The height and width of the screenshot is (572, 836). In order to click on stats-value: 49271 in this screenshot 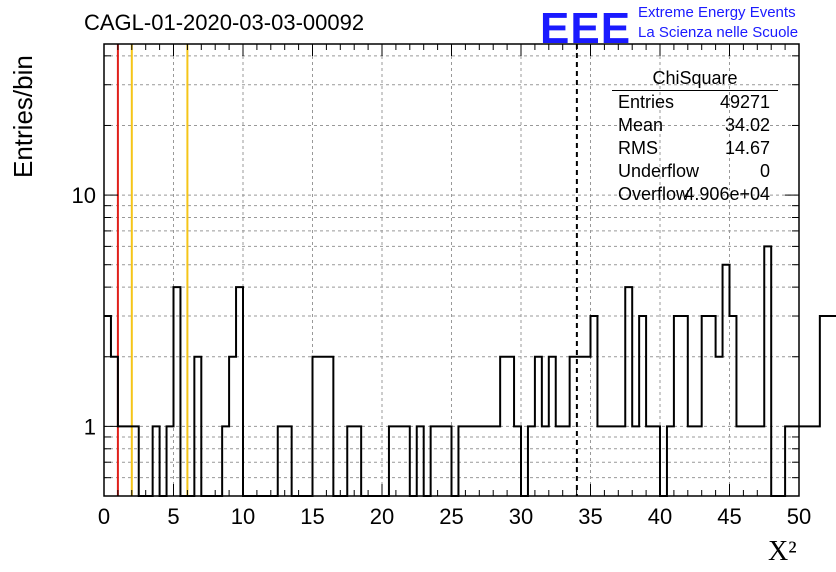, I will do `click(744, 102)`.